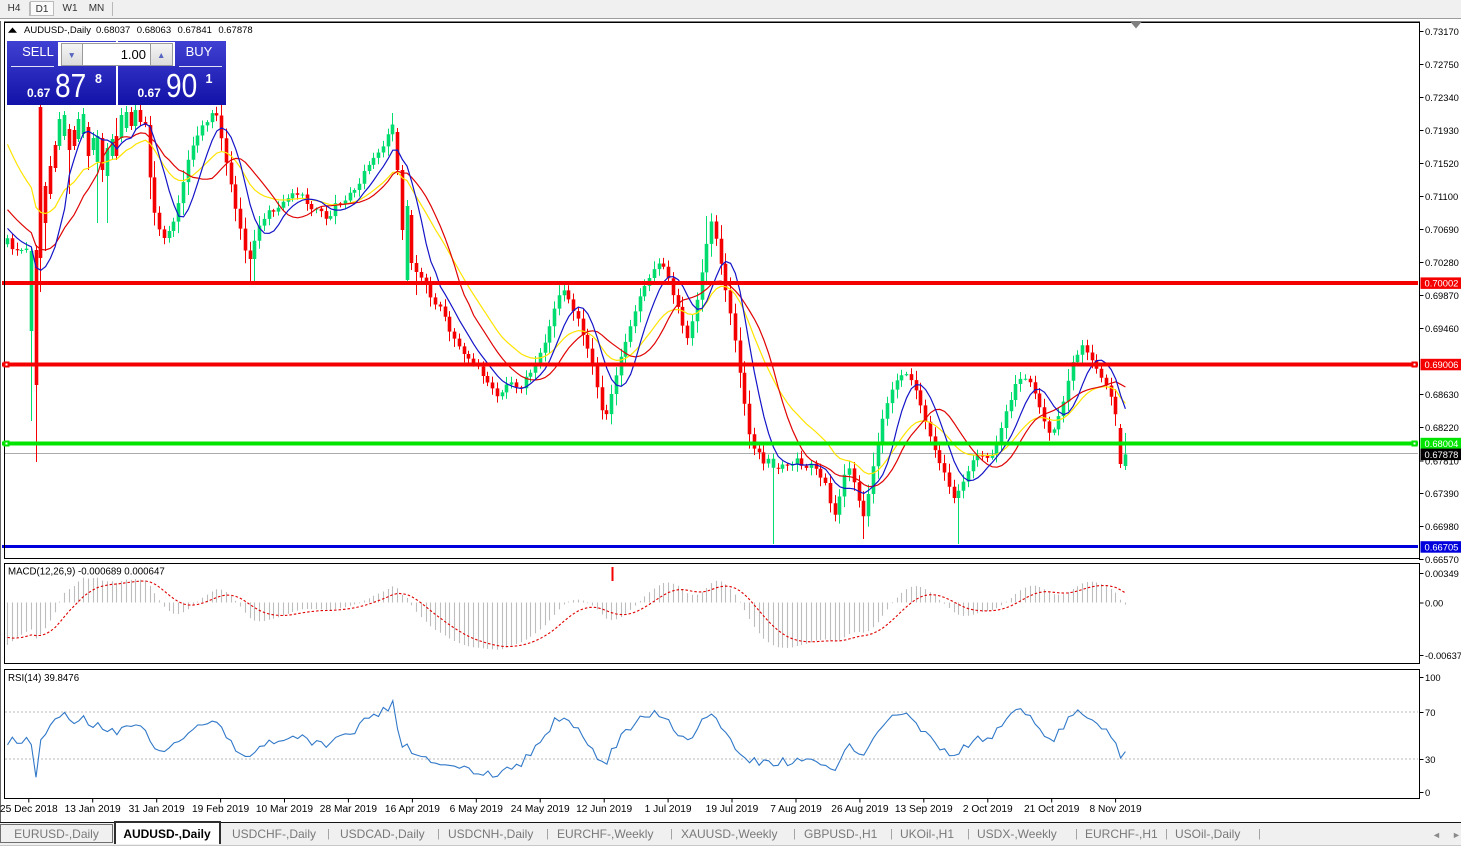 This screenshot has width=1461, height=851. I want to click on svg-text: 0.68004, so click(1442, 443).